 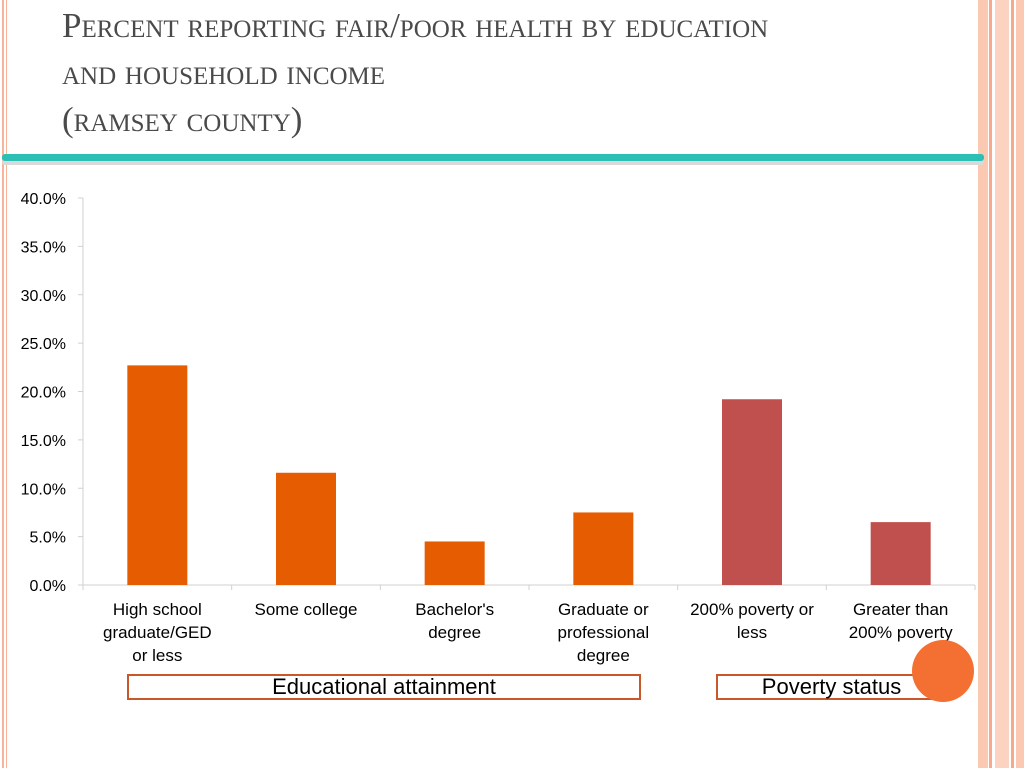 I want to click on y-tick-label: 20.0%, so click(x=43, y=393).